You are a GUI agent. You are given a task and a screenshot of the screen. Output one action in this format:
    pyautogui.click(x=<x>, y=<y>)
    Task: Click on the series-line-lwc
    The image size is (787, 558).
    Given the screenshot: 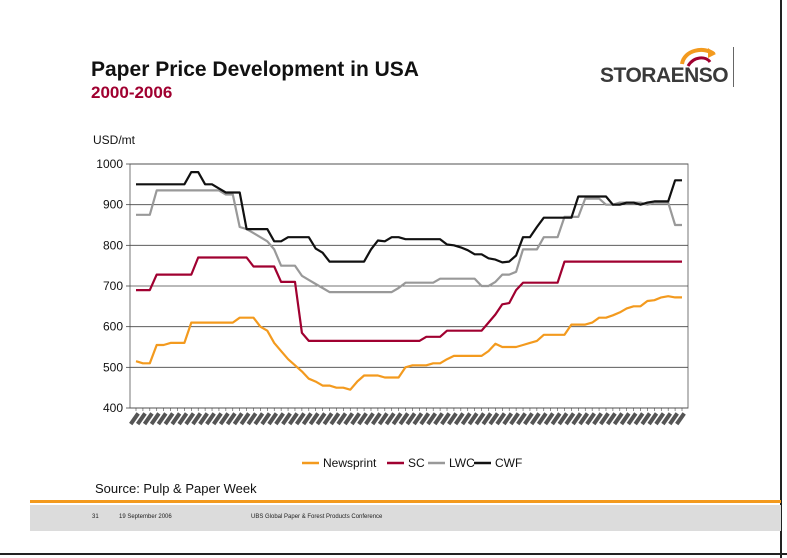 What is the action you would take?
    pyautogui.click(x=409, y=241)
    